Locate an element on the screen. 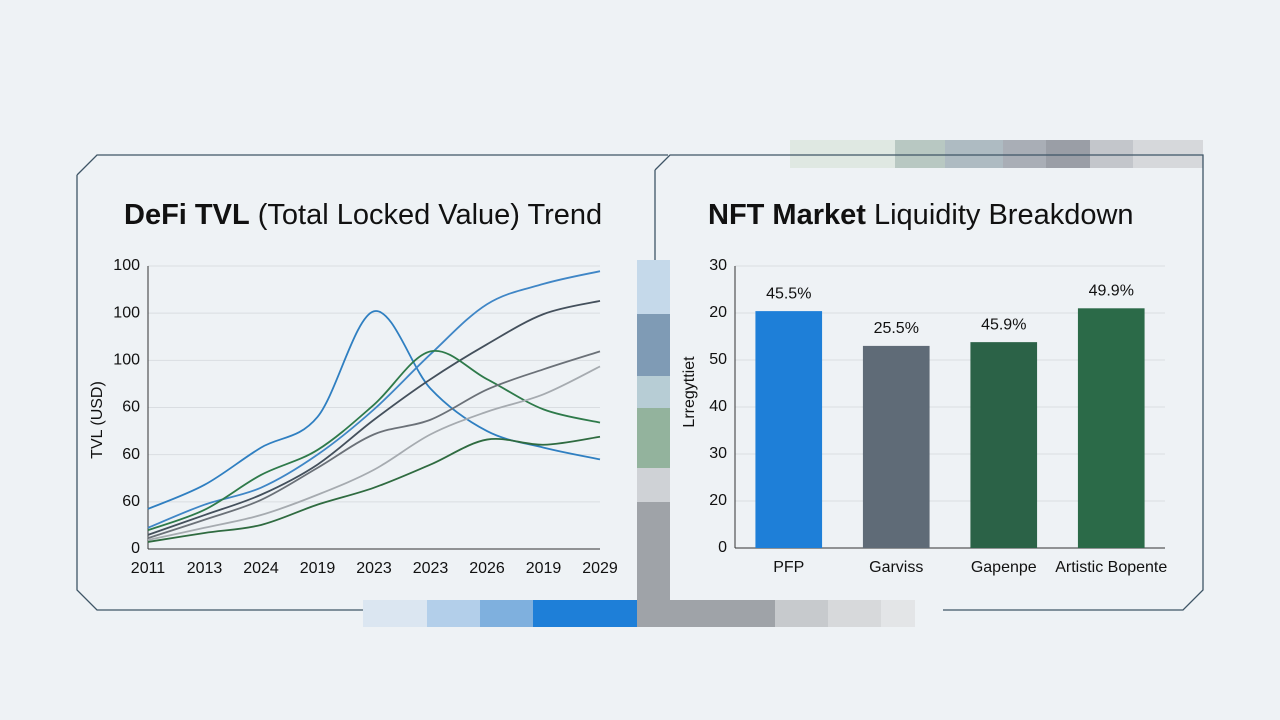  y-tick-label: 40 is located at coordinates (718, 406).